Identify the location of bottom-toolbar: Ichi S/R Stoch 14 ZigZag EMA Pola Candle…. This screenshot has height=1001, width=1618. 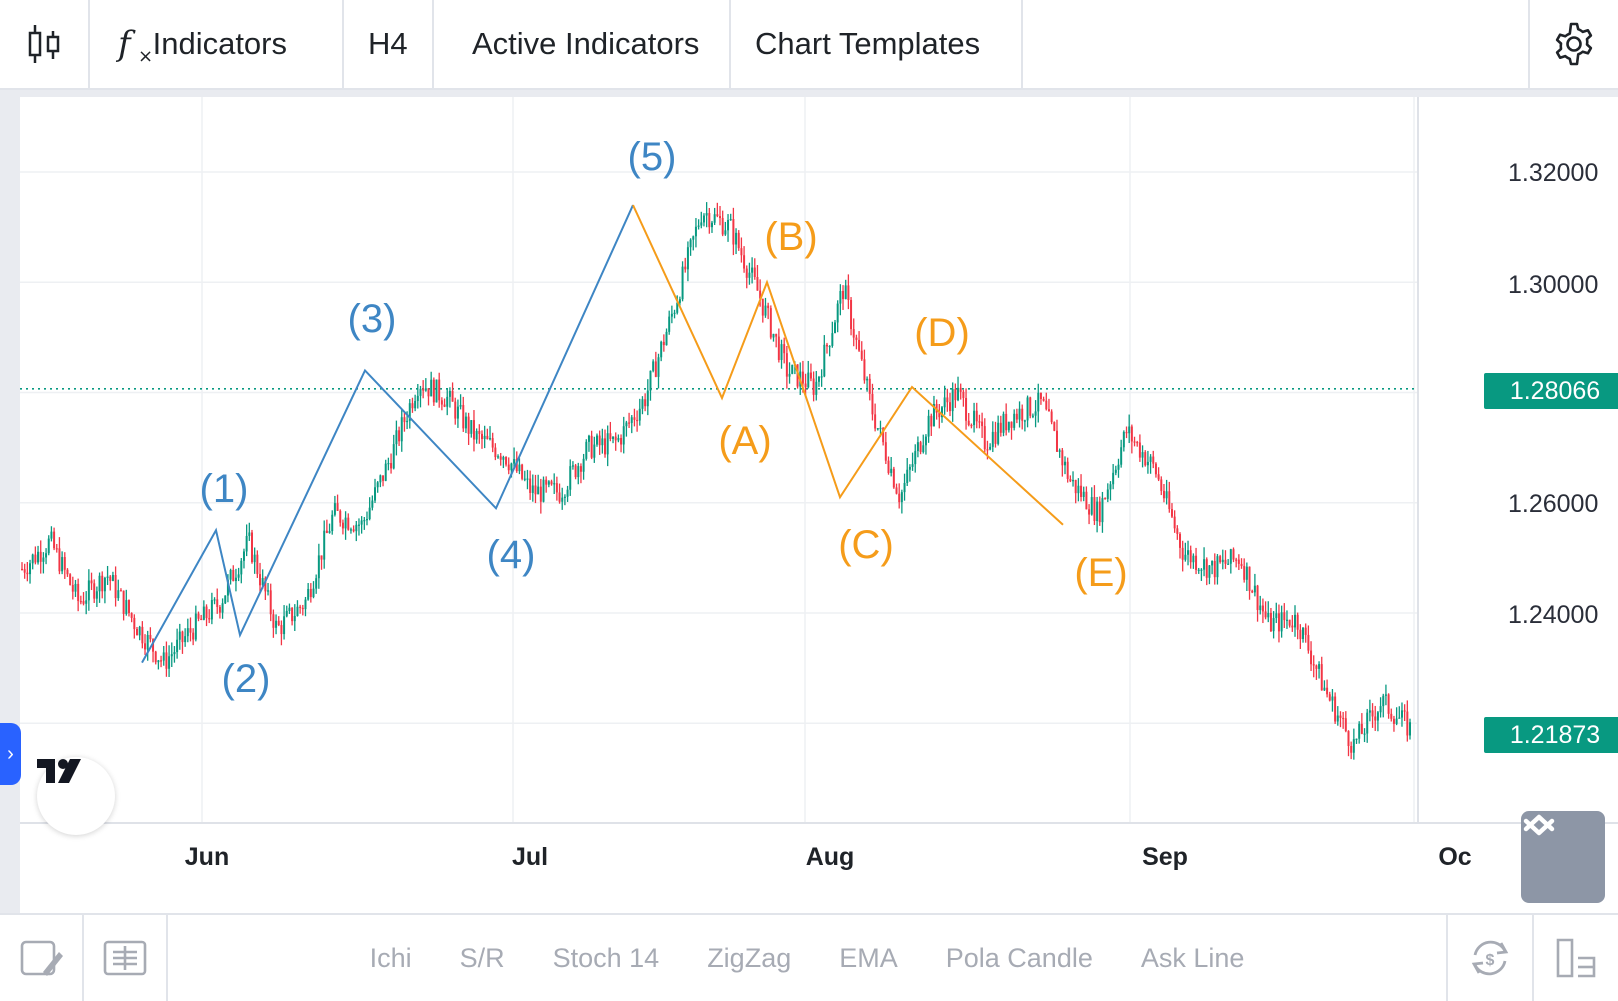
(809, 957).